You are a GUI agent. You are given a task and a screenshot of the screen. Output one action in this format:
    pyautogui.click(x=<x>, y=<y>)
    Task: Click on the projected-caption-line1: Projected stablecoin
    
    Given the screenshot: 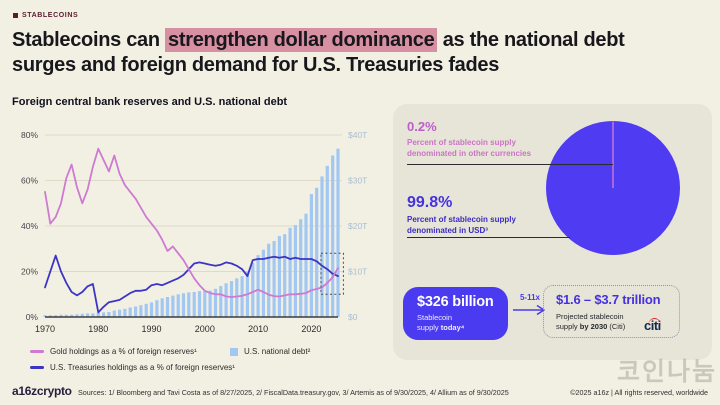 What is the action you would take?
    pyautogui.click(x=590, y=316)
    